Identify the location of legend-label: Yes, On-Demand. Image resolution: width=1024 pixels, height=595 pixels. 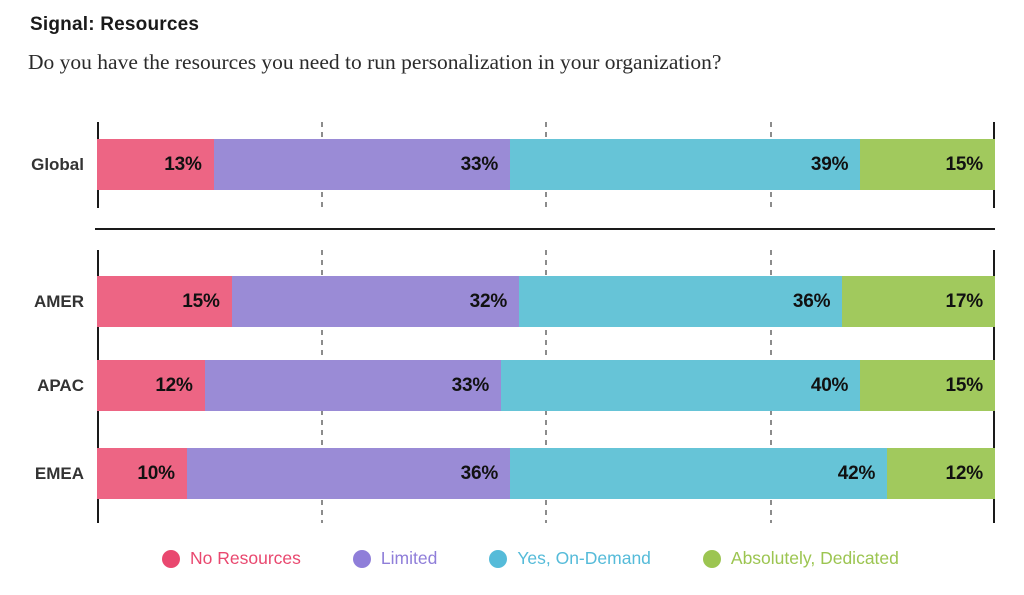
(584, 558).